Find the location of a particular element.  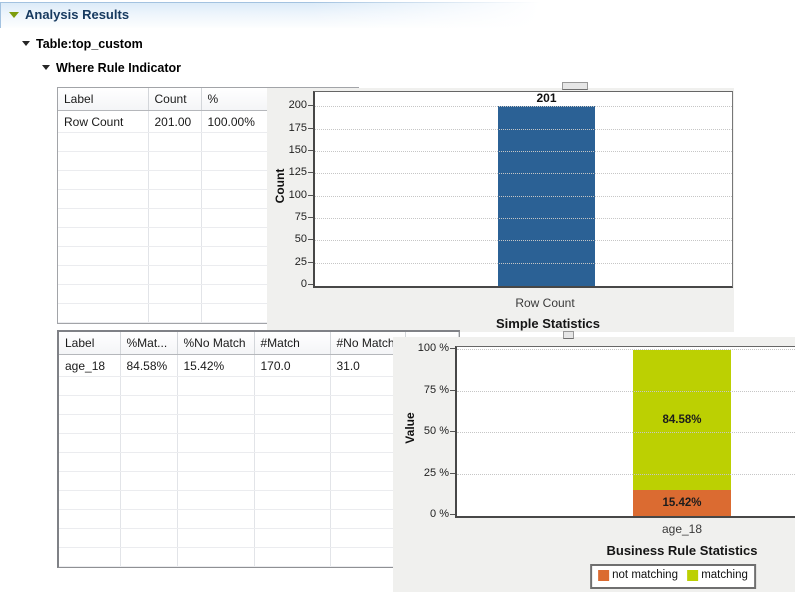

y-tick-label: 125 is located at coordinates (290, 172).